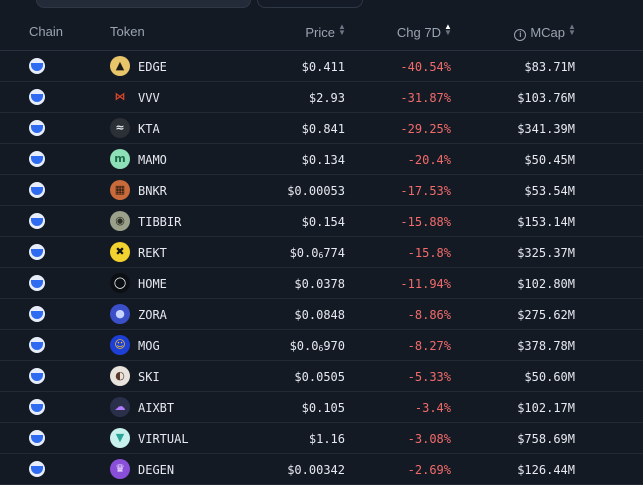  Describe the element at coordinates (334, 253) in the screenshot. I see `price-digits: 774` at that location.